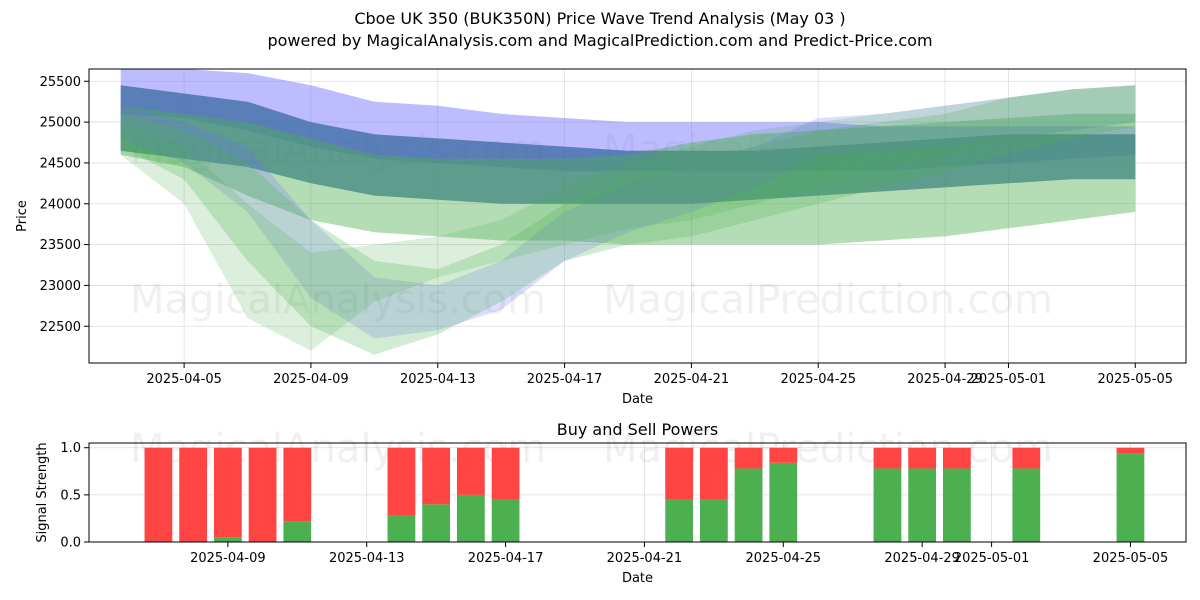  I want to click on y-tick-label: 23000, so click(60, 286).